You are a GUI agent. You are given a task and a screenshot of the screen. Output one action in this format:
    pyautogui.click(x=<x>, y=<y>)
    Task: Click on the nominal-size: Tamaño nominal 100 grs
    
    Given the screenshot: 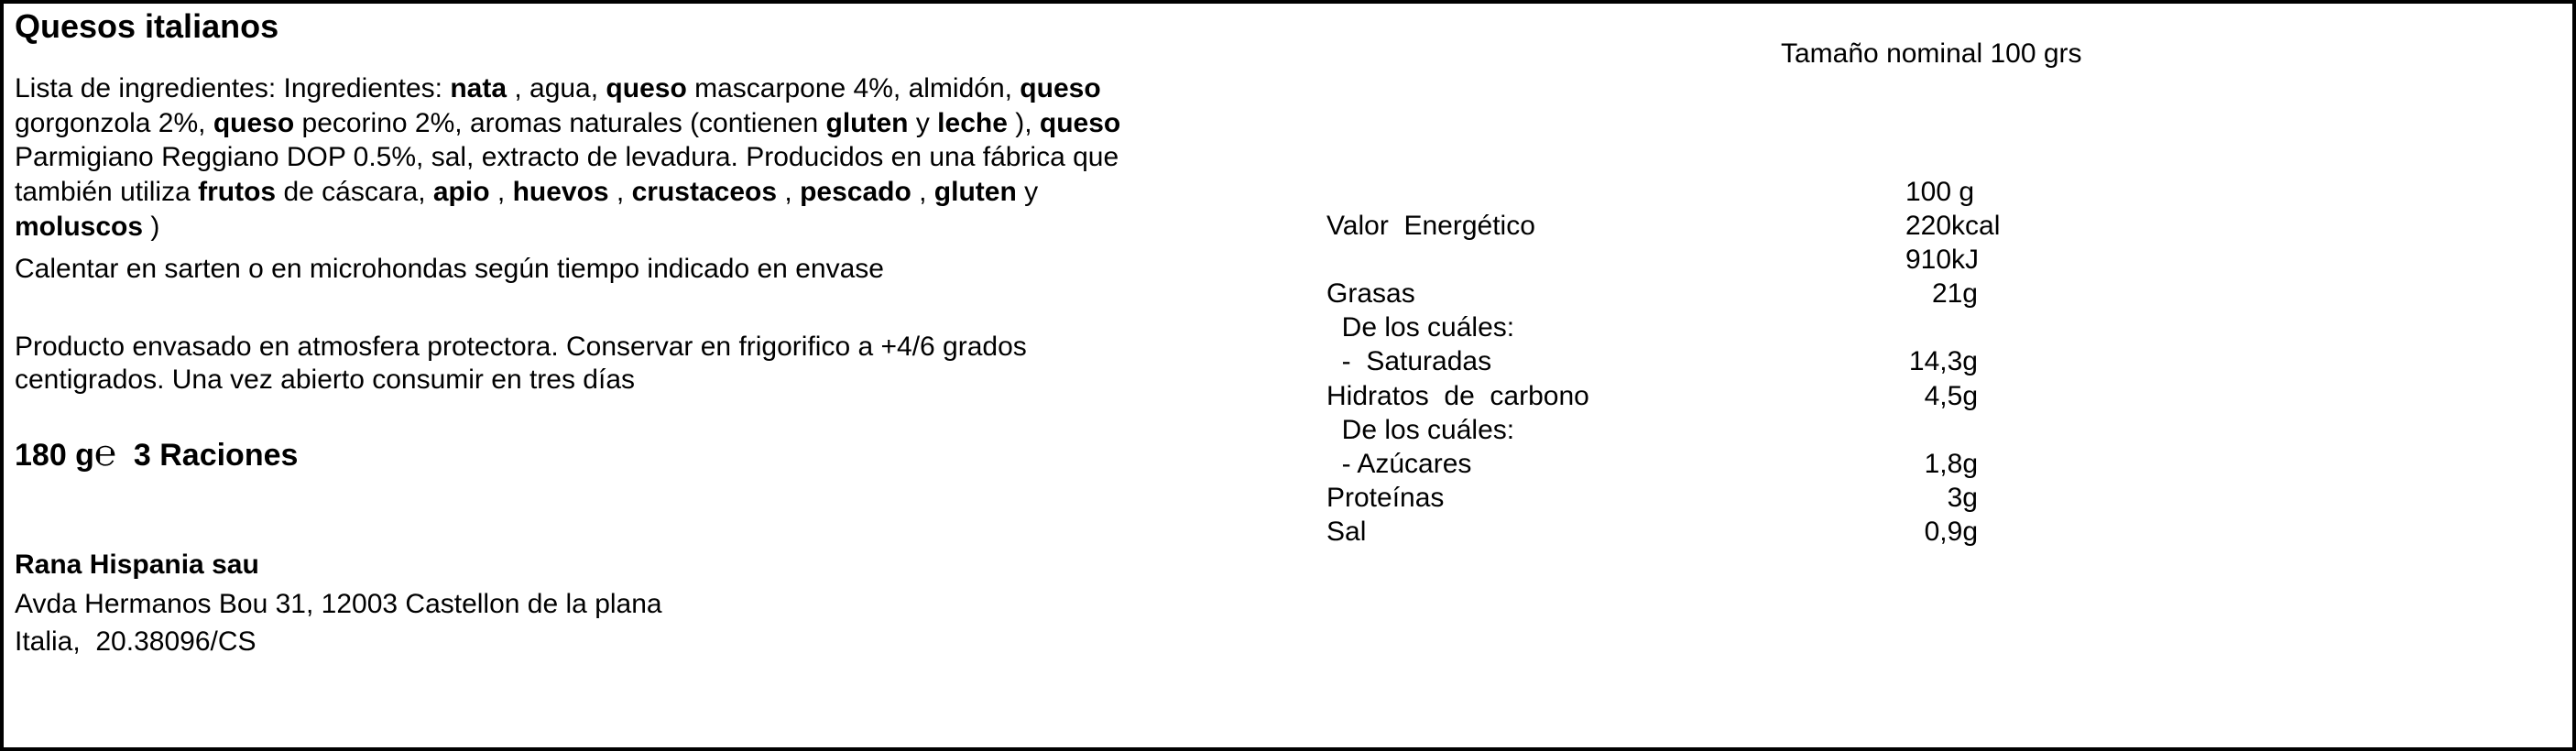 What is the action you would take?
    pyautogui.click(x=1932, y=53)
    